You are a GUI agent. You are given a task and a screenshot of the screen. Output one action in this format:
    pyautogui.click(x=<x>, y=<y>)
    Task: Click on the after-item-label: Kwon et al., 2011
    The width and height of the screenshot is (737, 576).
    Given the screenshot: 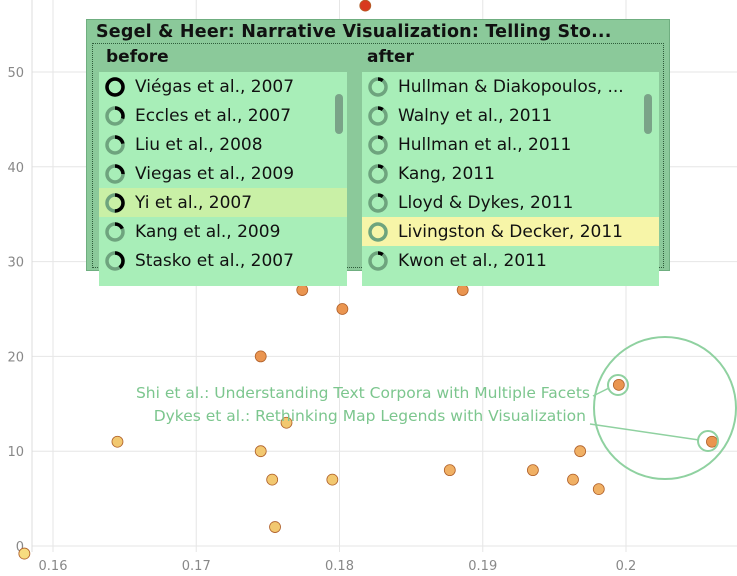 What is the action you would take?
    pyautogui.click(x=472, y=260)
    